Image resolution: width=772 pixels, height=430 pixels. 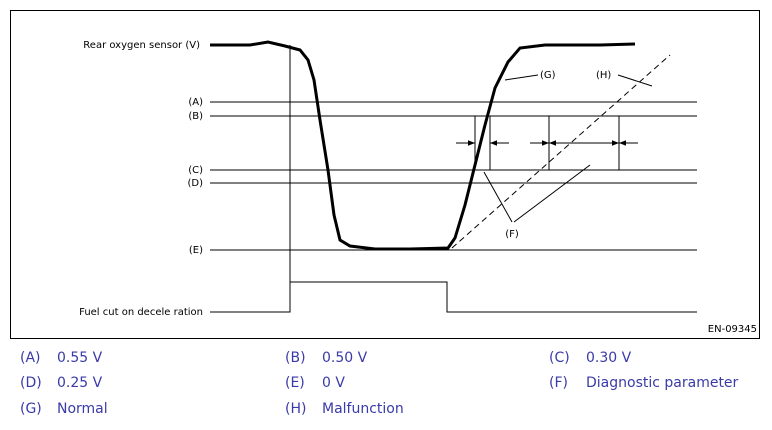 What do you see at coordinates (295, 383) in the screenshot?
I see `legend-code: (E)` at bounding box center [295, 383].